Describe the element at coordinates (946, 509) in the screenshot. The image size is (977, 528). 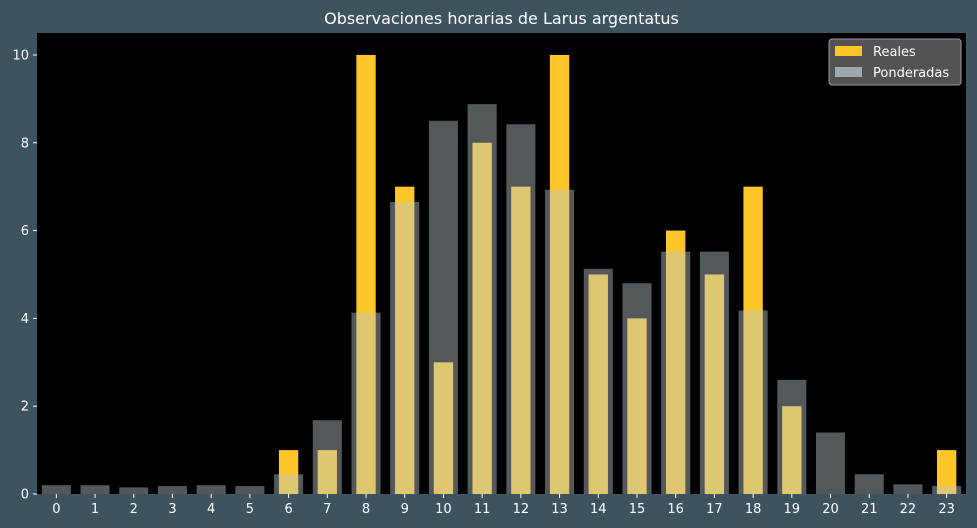
I see `x-tick-label: 23` at that location.